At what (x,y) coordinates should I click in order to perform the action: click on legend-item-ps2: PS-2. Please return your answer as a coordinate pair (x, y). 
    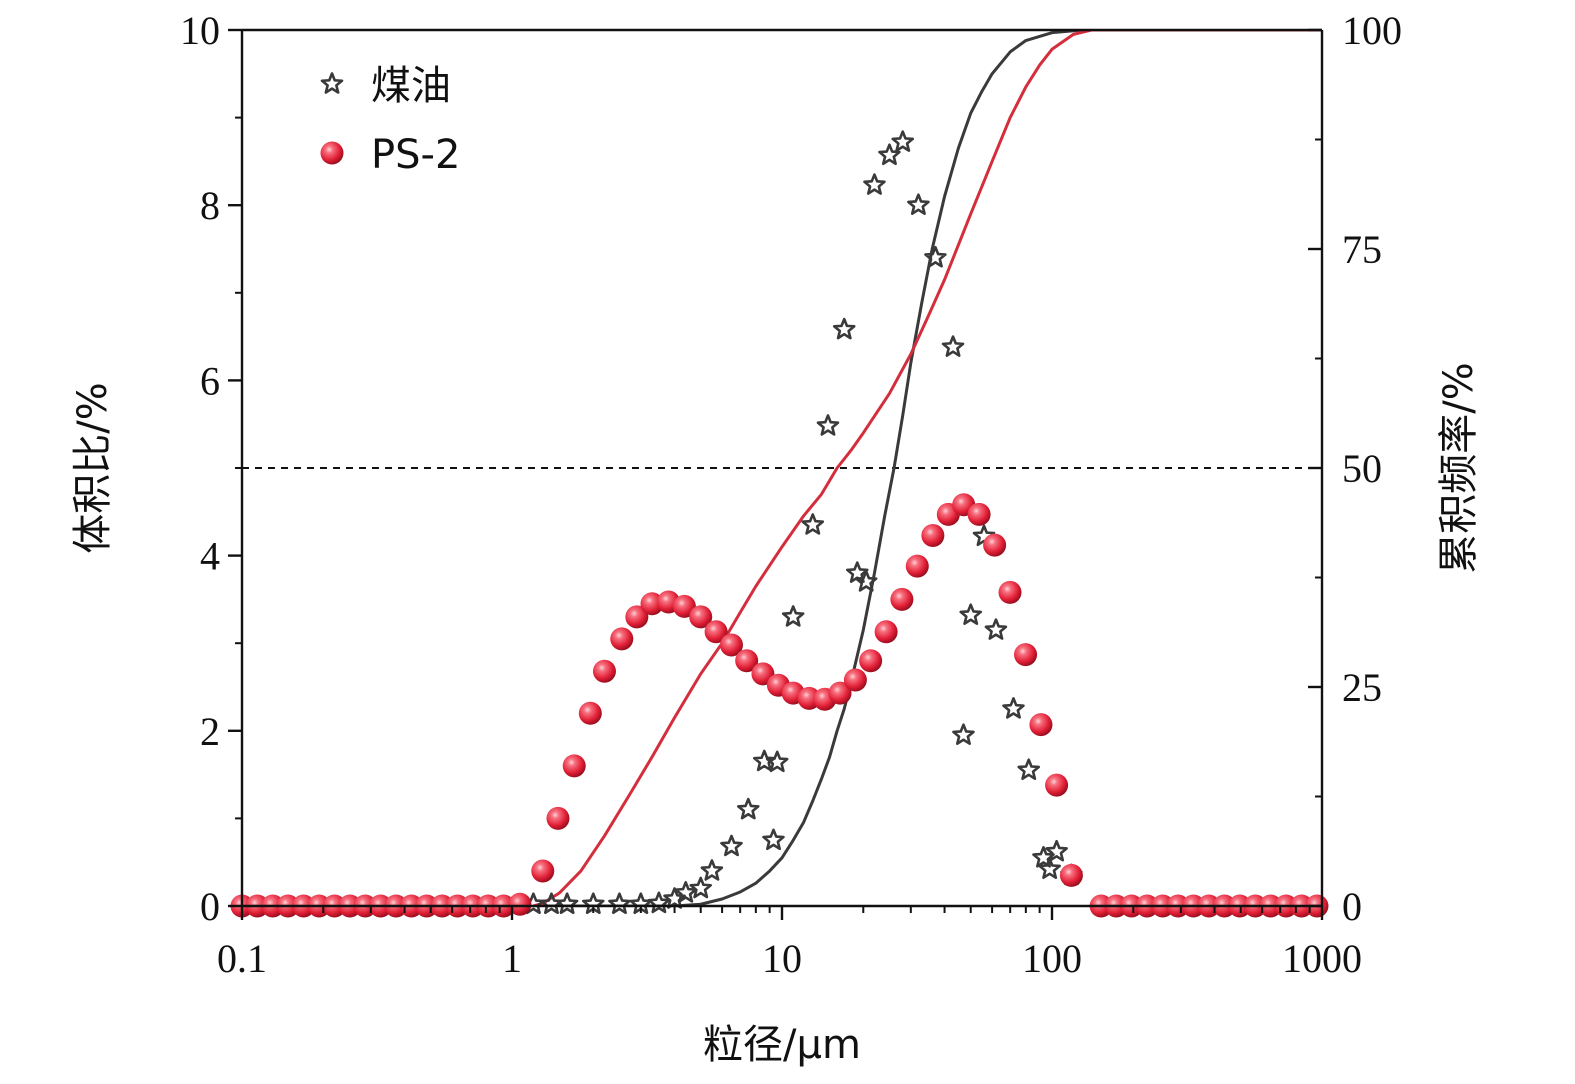
    Looking at the image, I should click on (390, 155).